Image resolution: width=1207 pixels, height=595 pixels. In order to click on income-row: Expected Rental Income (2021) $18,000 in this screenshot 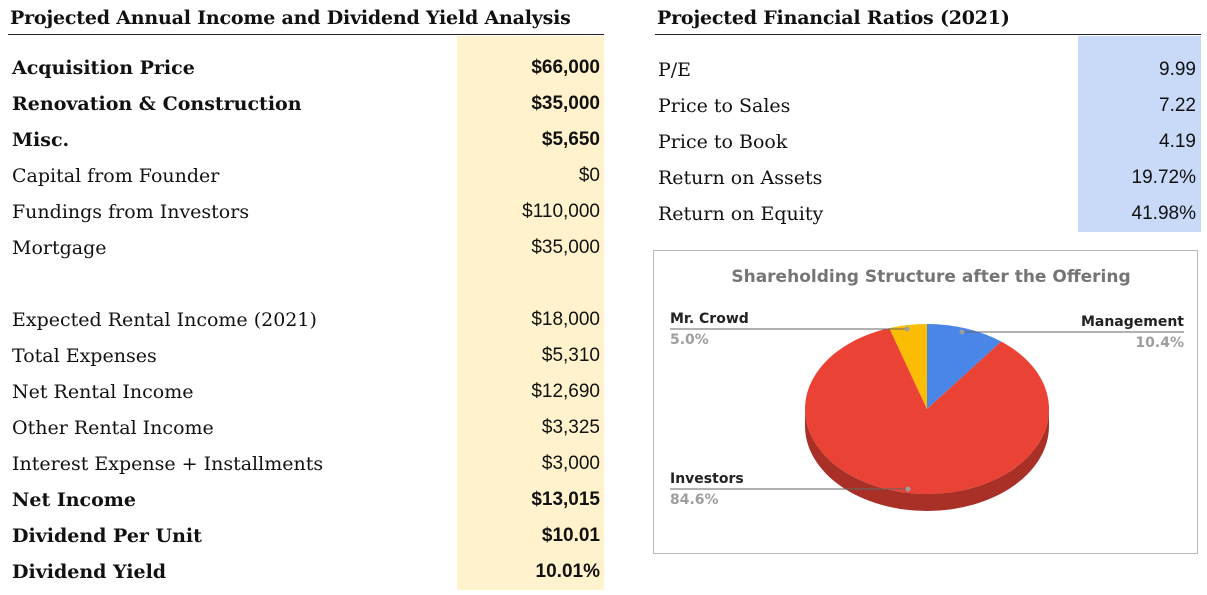, I will do `click(306, 320)`.